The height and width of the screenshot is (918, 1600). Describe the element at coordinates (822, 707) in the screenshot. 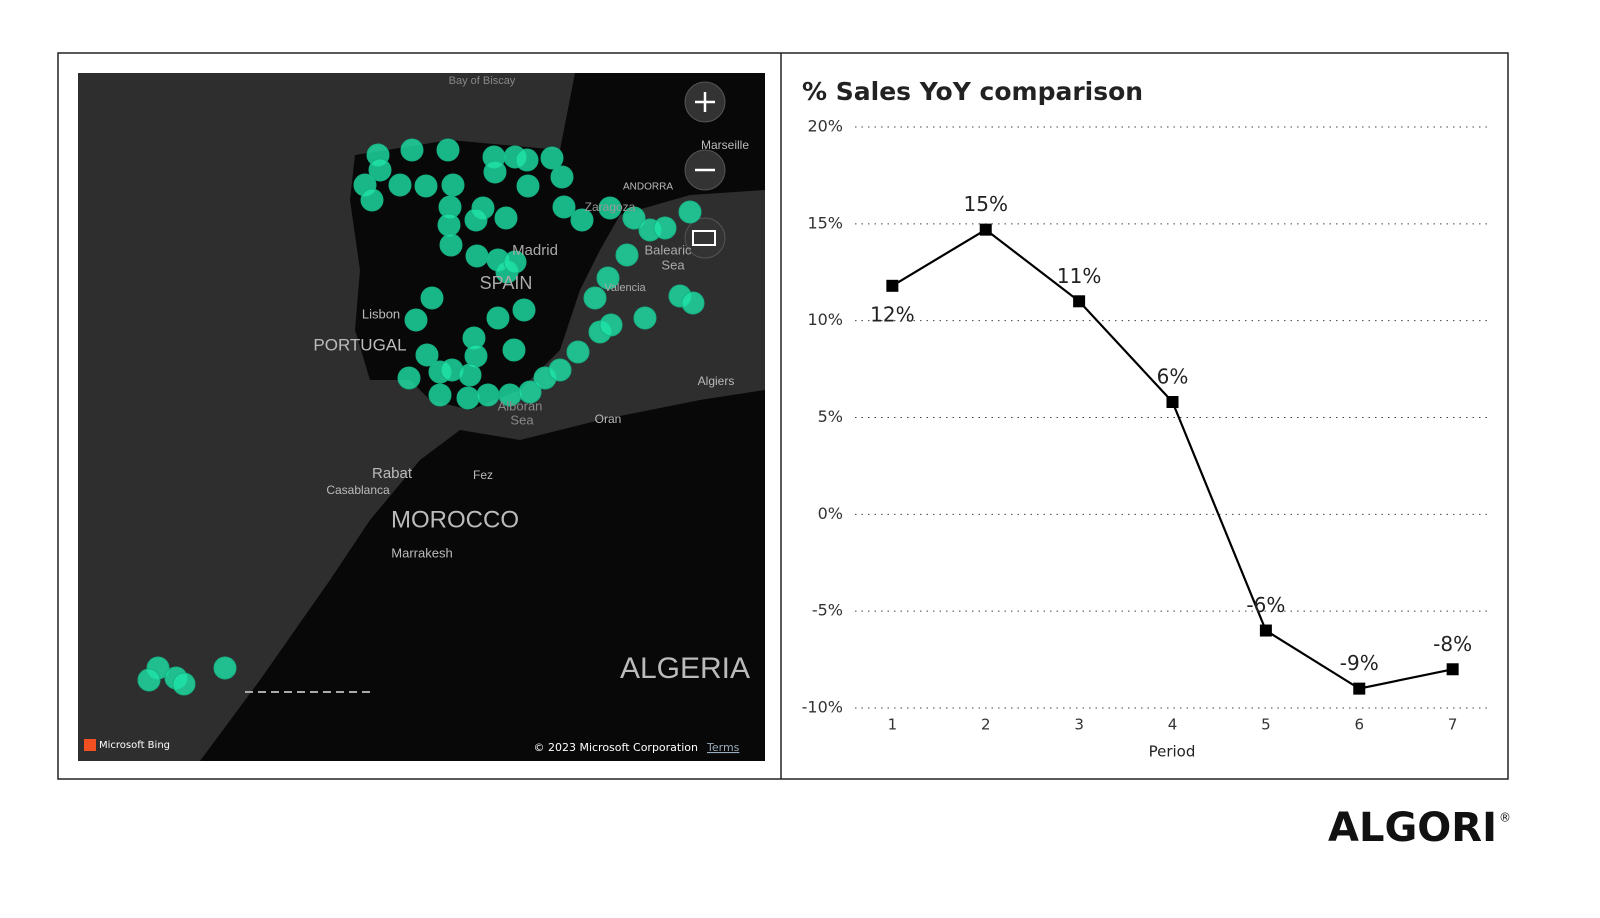

I see `y-tick-label: -10%` at that location.